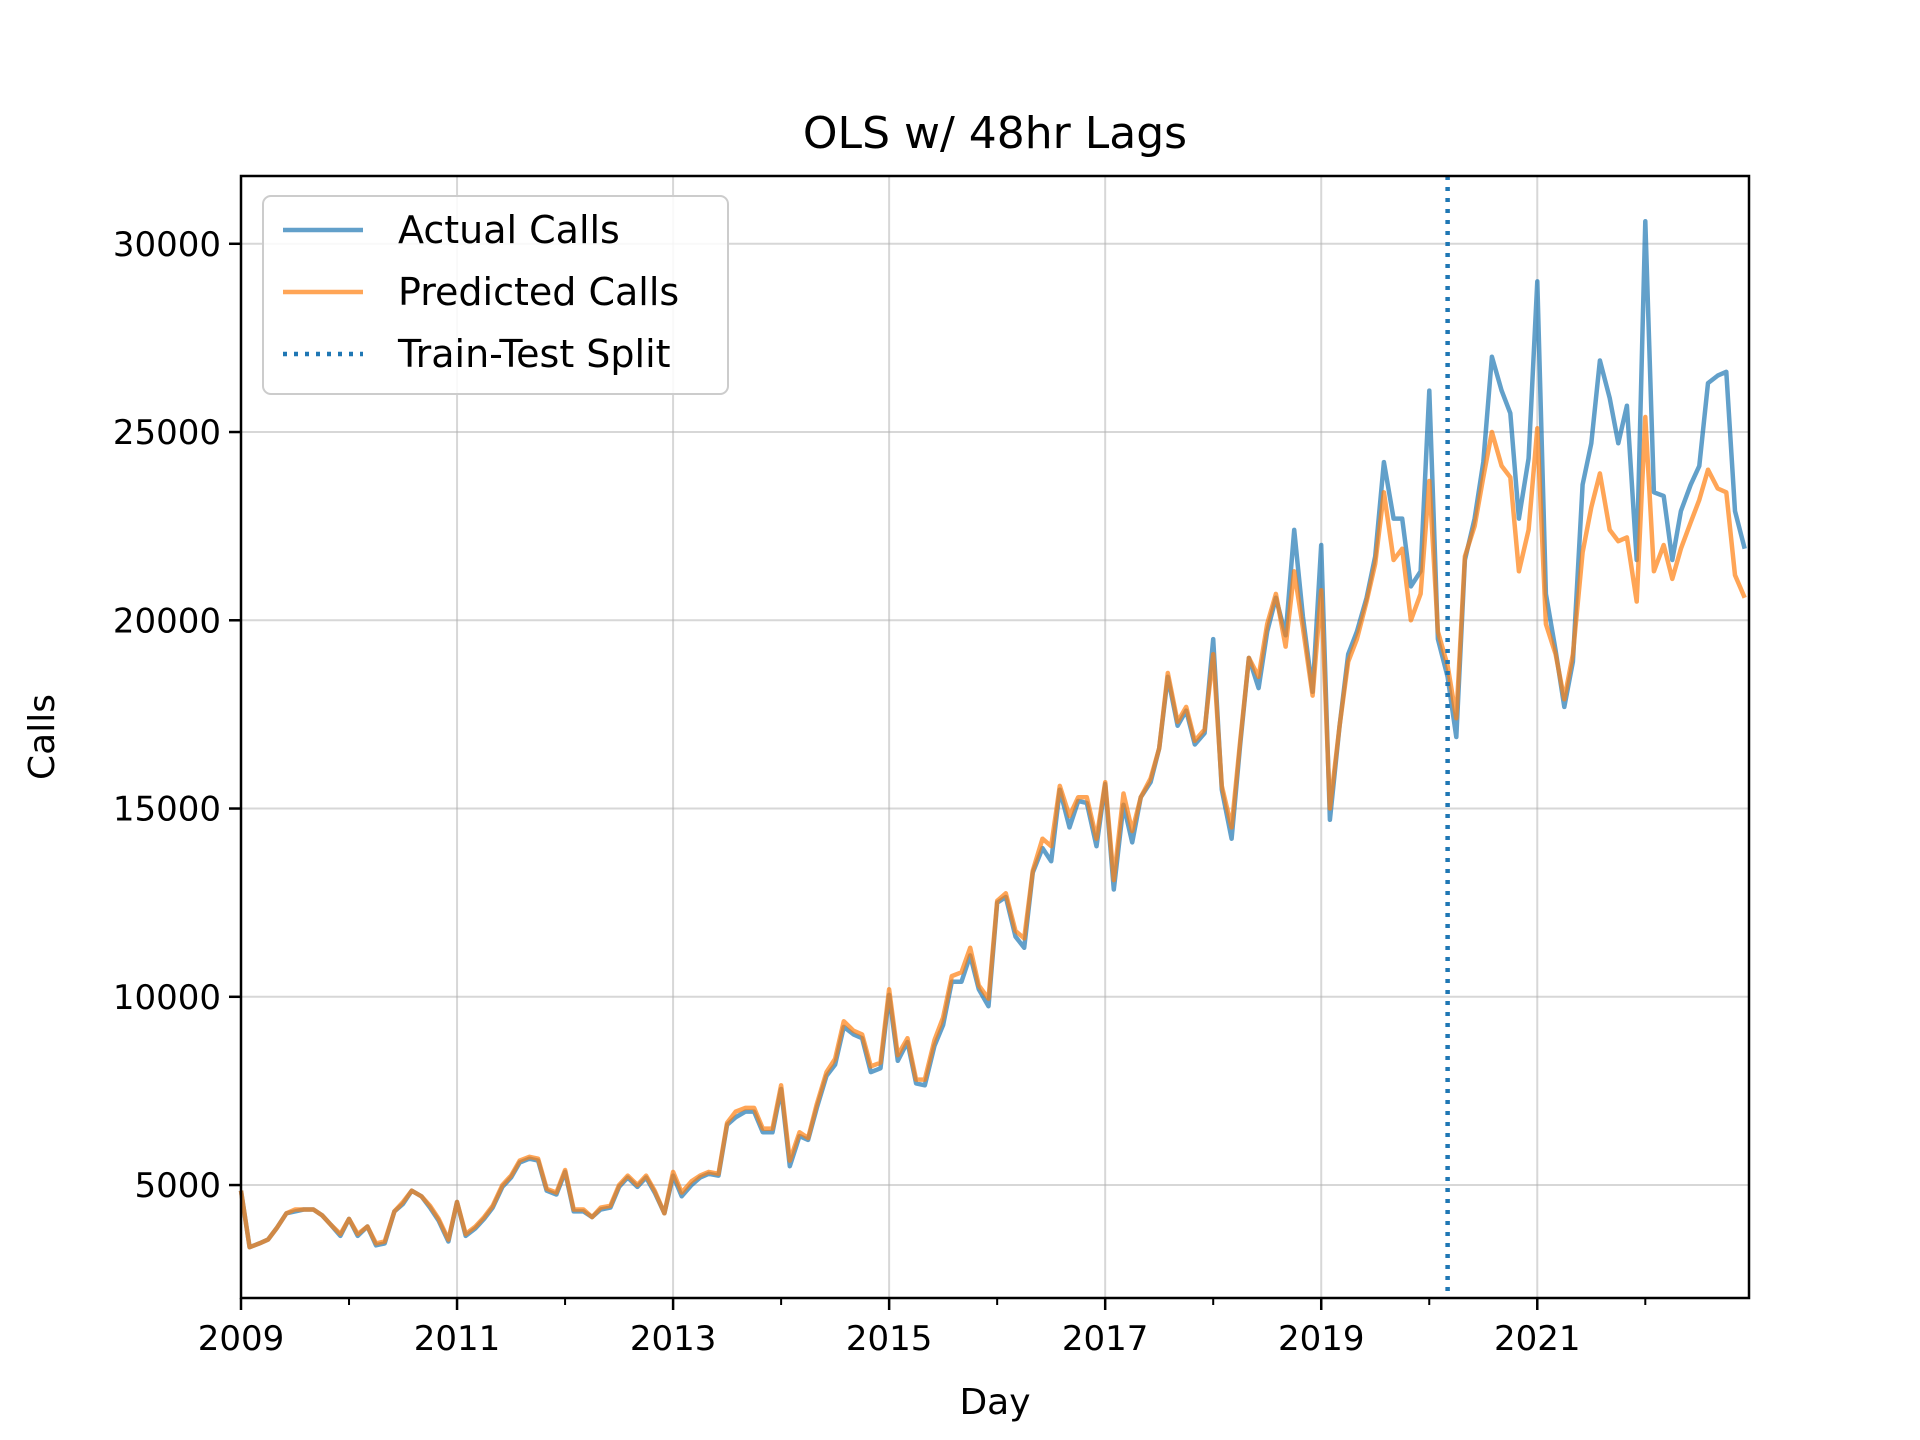 The image size is (1920, 1440). What do you see at coordinates (538, 292) in the screenshot?
I see `legend-label-predicted: Predicted Calls` at bounding box center [538, 292].